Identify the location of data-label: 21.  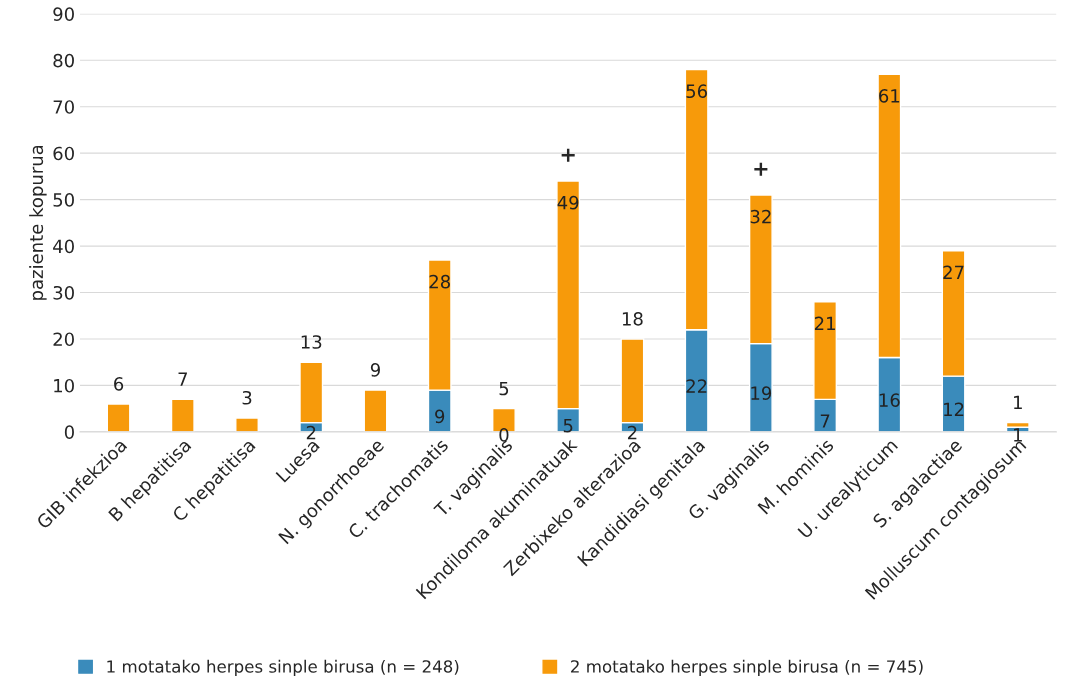
(824, 323).